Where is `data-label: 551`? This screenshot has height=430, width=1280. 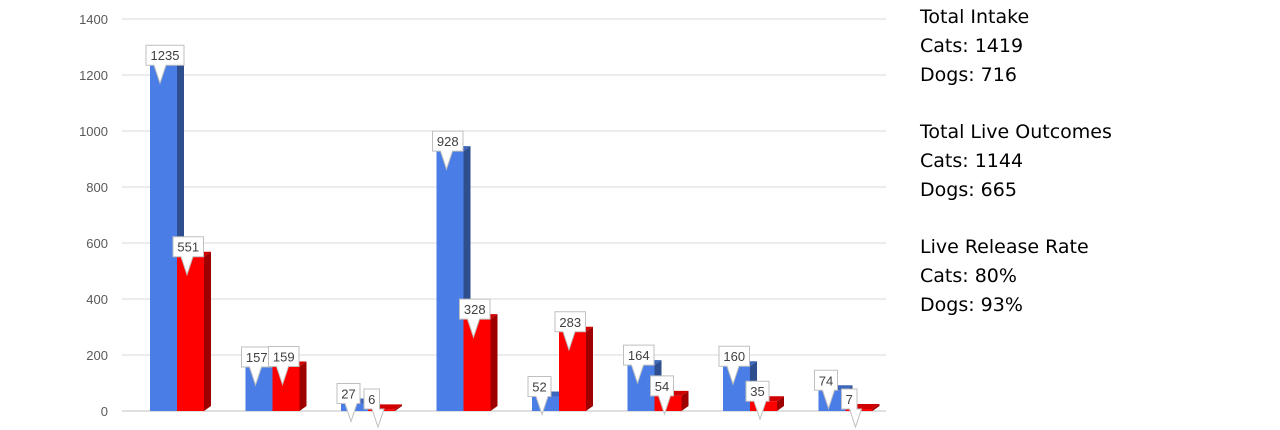 data-label: 551 is located at coordinates (188, 256).